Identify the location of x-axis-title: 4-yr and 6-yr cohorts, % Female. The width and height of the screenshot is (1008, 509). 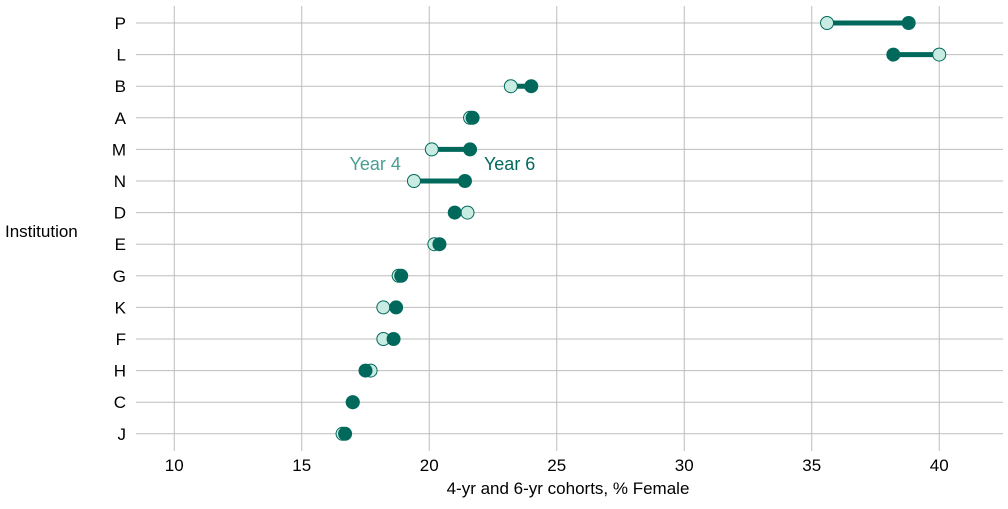
(568, 488).